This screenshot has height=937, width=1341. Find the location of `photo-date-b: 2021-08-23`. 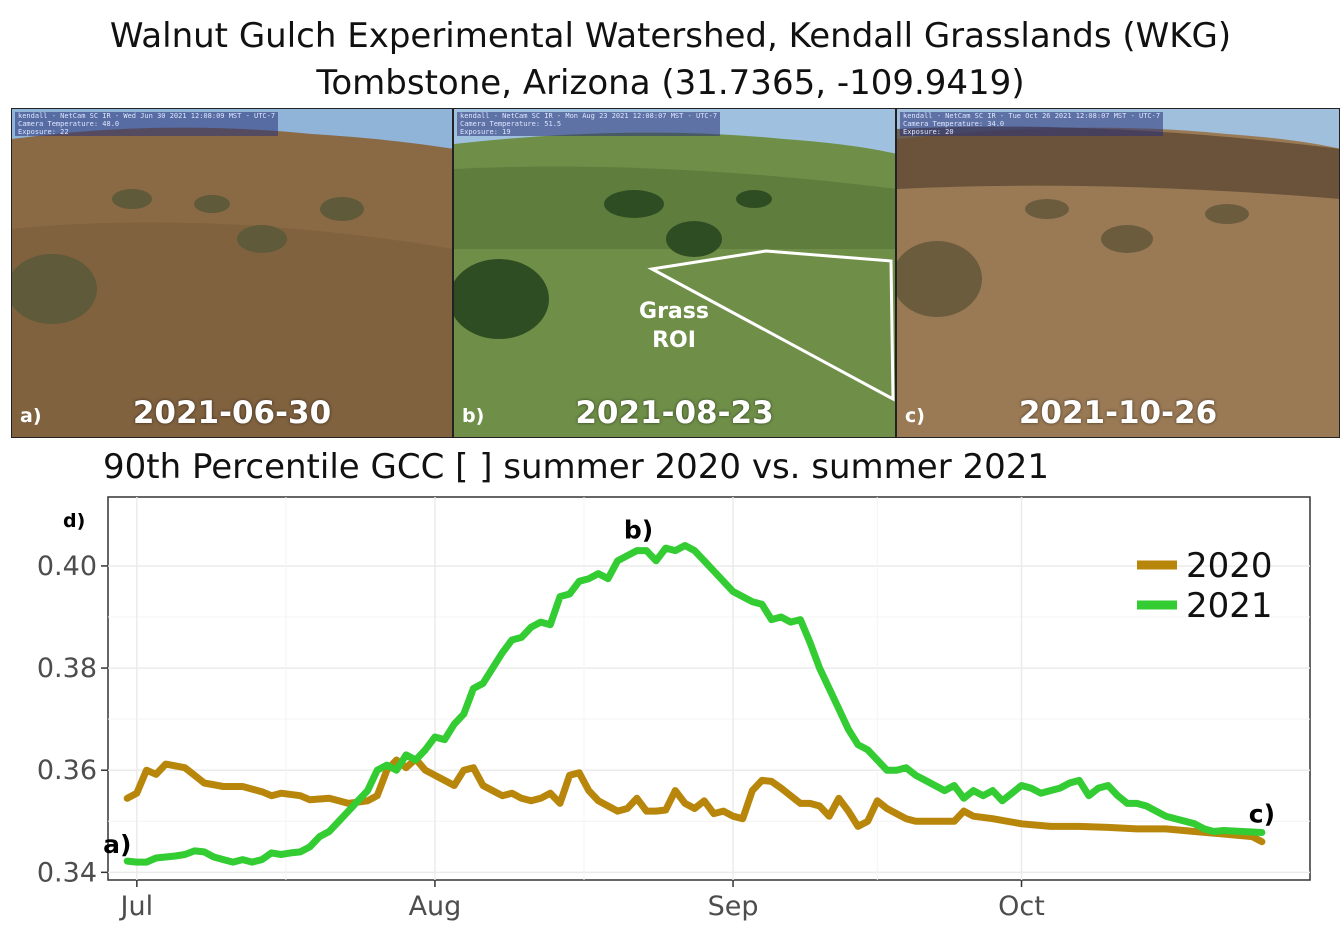

photo-date-b: 2021-08-23 is located at coordinates (674, 413).